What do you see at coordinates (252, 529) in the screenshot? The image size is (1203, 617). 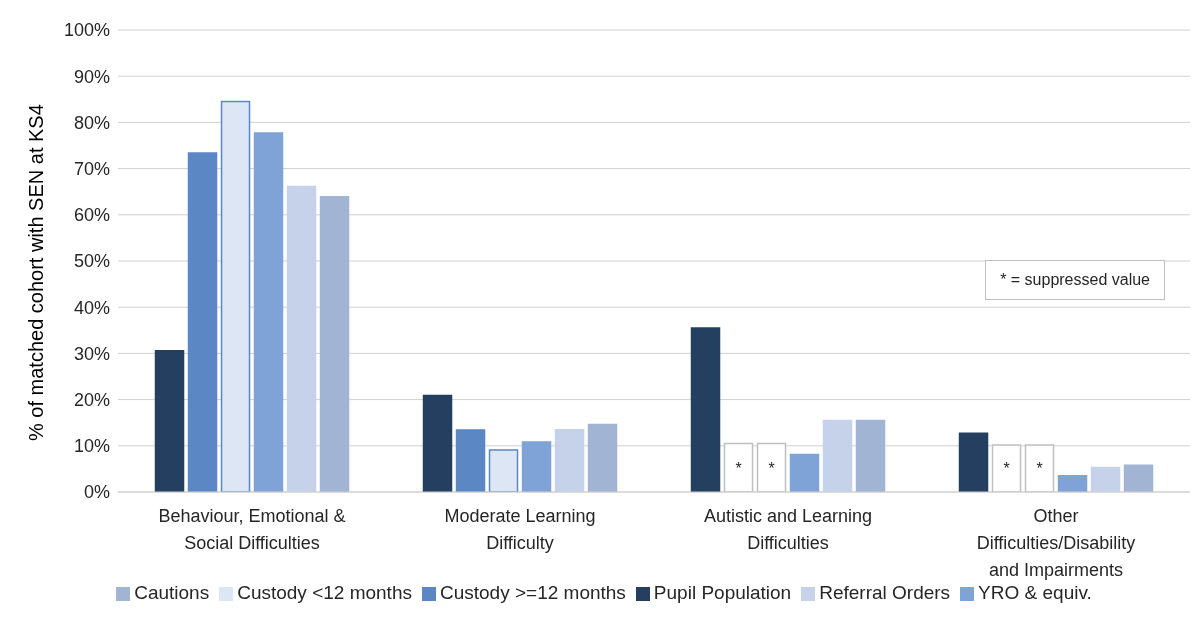 I see `x-tick-label: Behaviour, Emotional & Social Difficulties` at bounding box center [252, 529].